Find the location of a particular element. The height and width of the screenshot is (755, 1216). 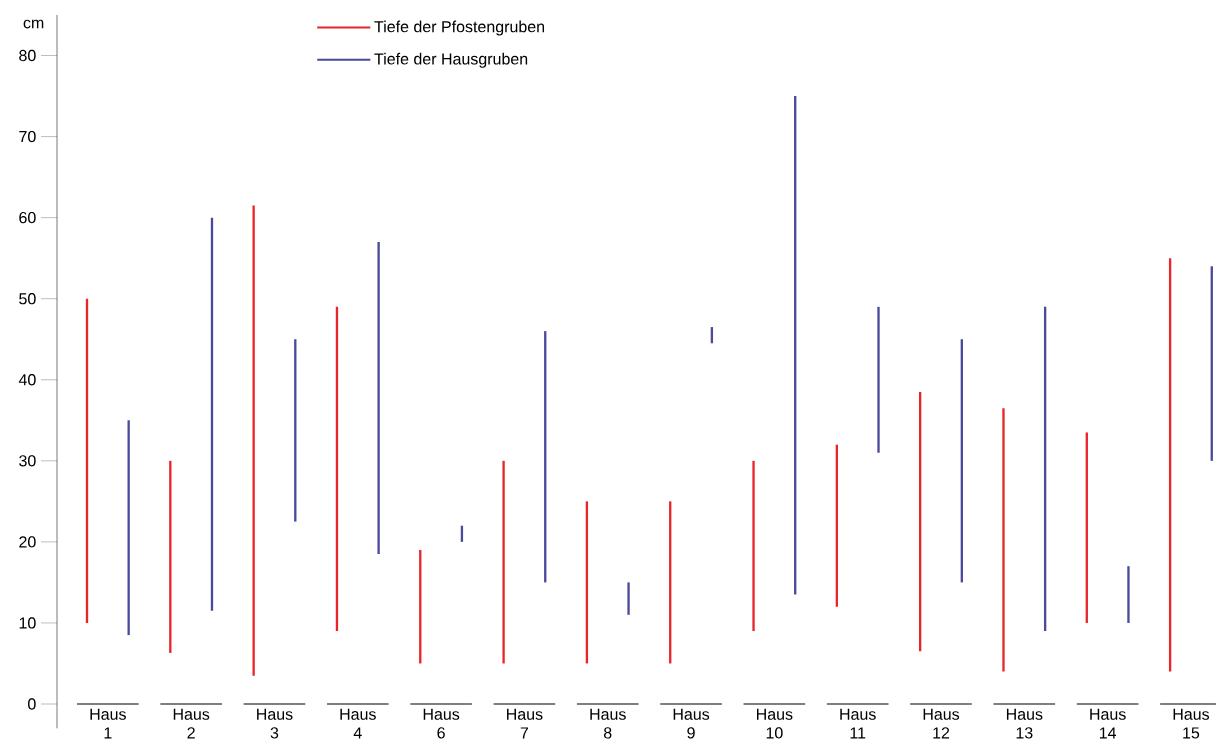

x-tick-label: Haus 15 is located at coordinates (1191, 723).